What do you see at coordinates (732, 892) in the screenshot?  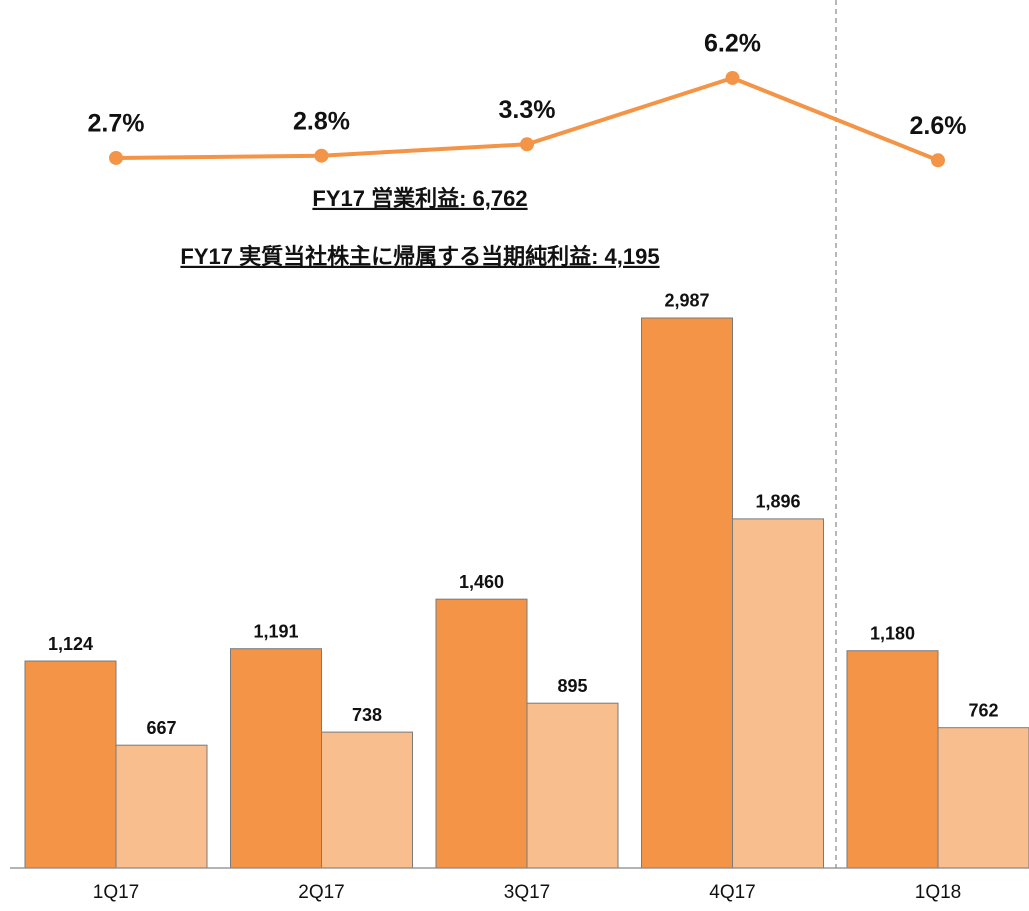 I see `x-tick-label: 4Q17` at bounding box center [732, 892].